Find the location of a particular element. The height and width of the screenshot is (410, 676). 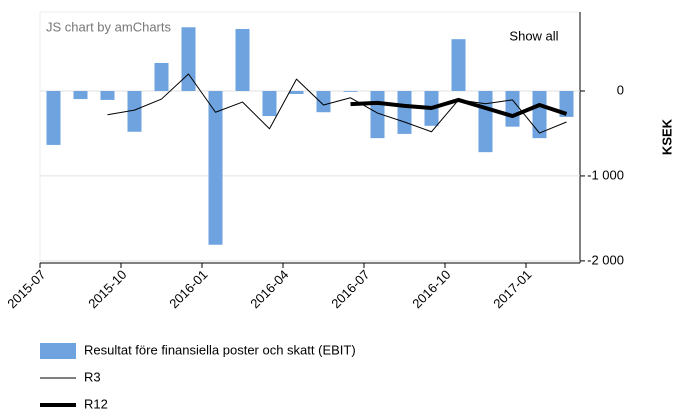

y-axis-label: KSEK is located at coordinates (666, 136).